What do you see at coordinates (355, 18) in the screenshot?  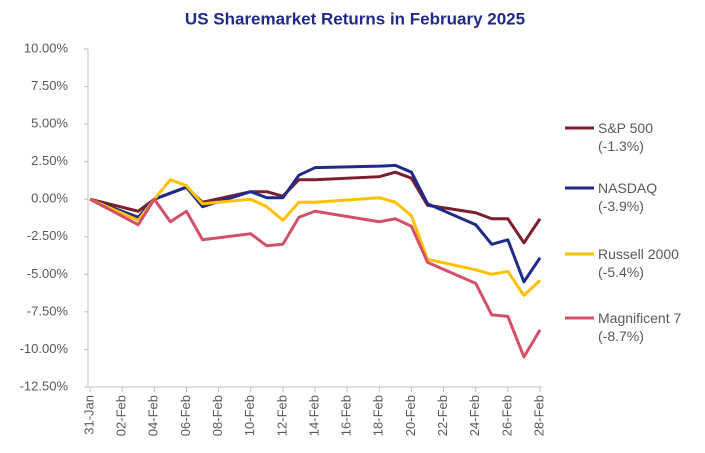 I see `chart-title: US Sharemarket Returns in February 2025` at bounding box center [355, 18].